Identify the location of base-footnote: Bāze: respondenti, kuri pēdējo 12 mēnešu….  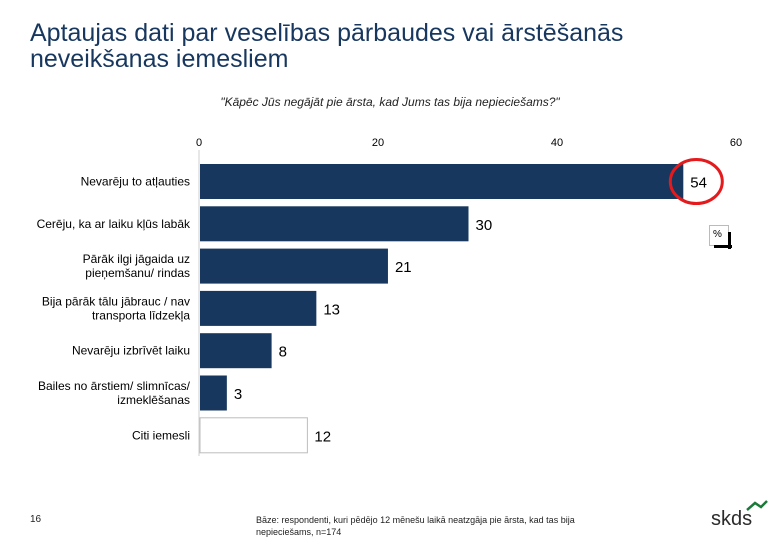
(415, 526).